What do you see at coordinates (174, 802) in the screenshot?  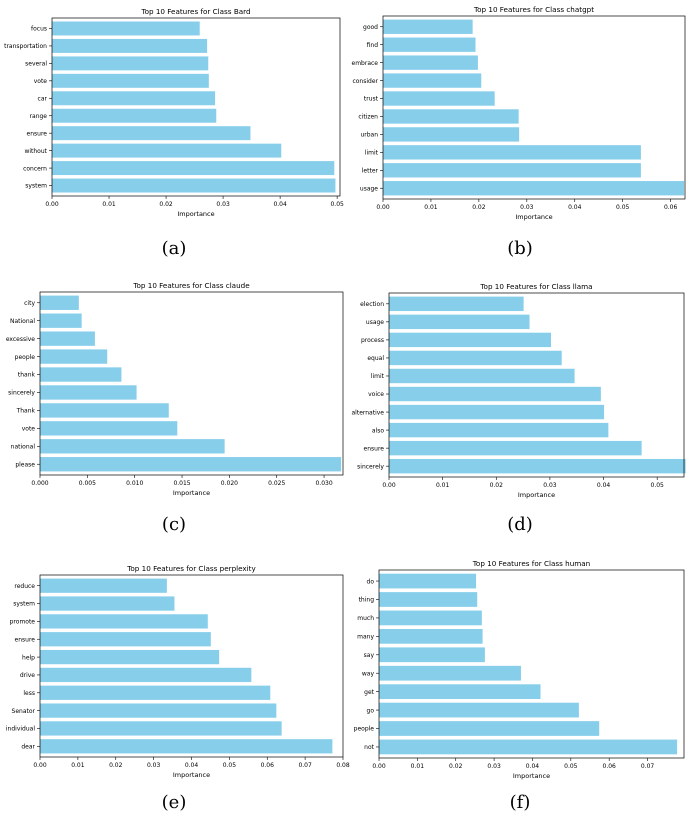 I see `caption-e: (e)` at bounding box center [174, 802].